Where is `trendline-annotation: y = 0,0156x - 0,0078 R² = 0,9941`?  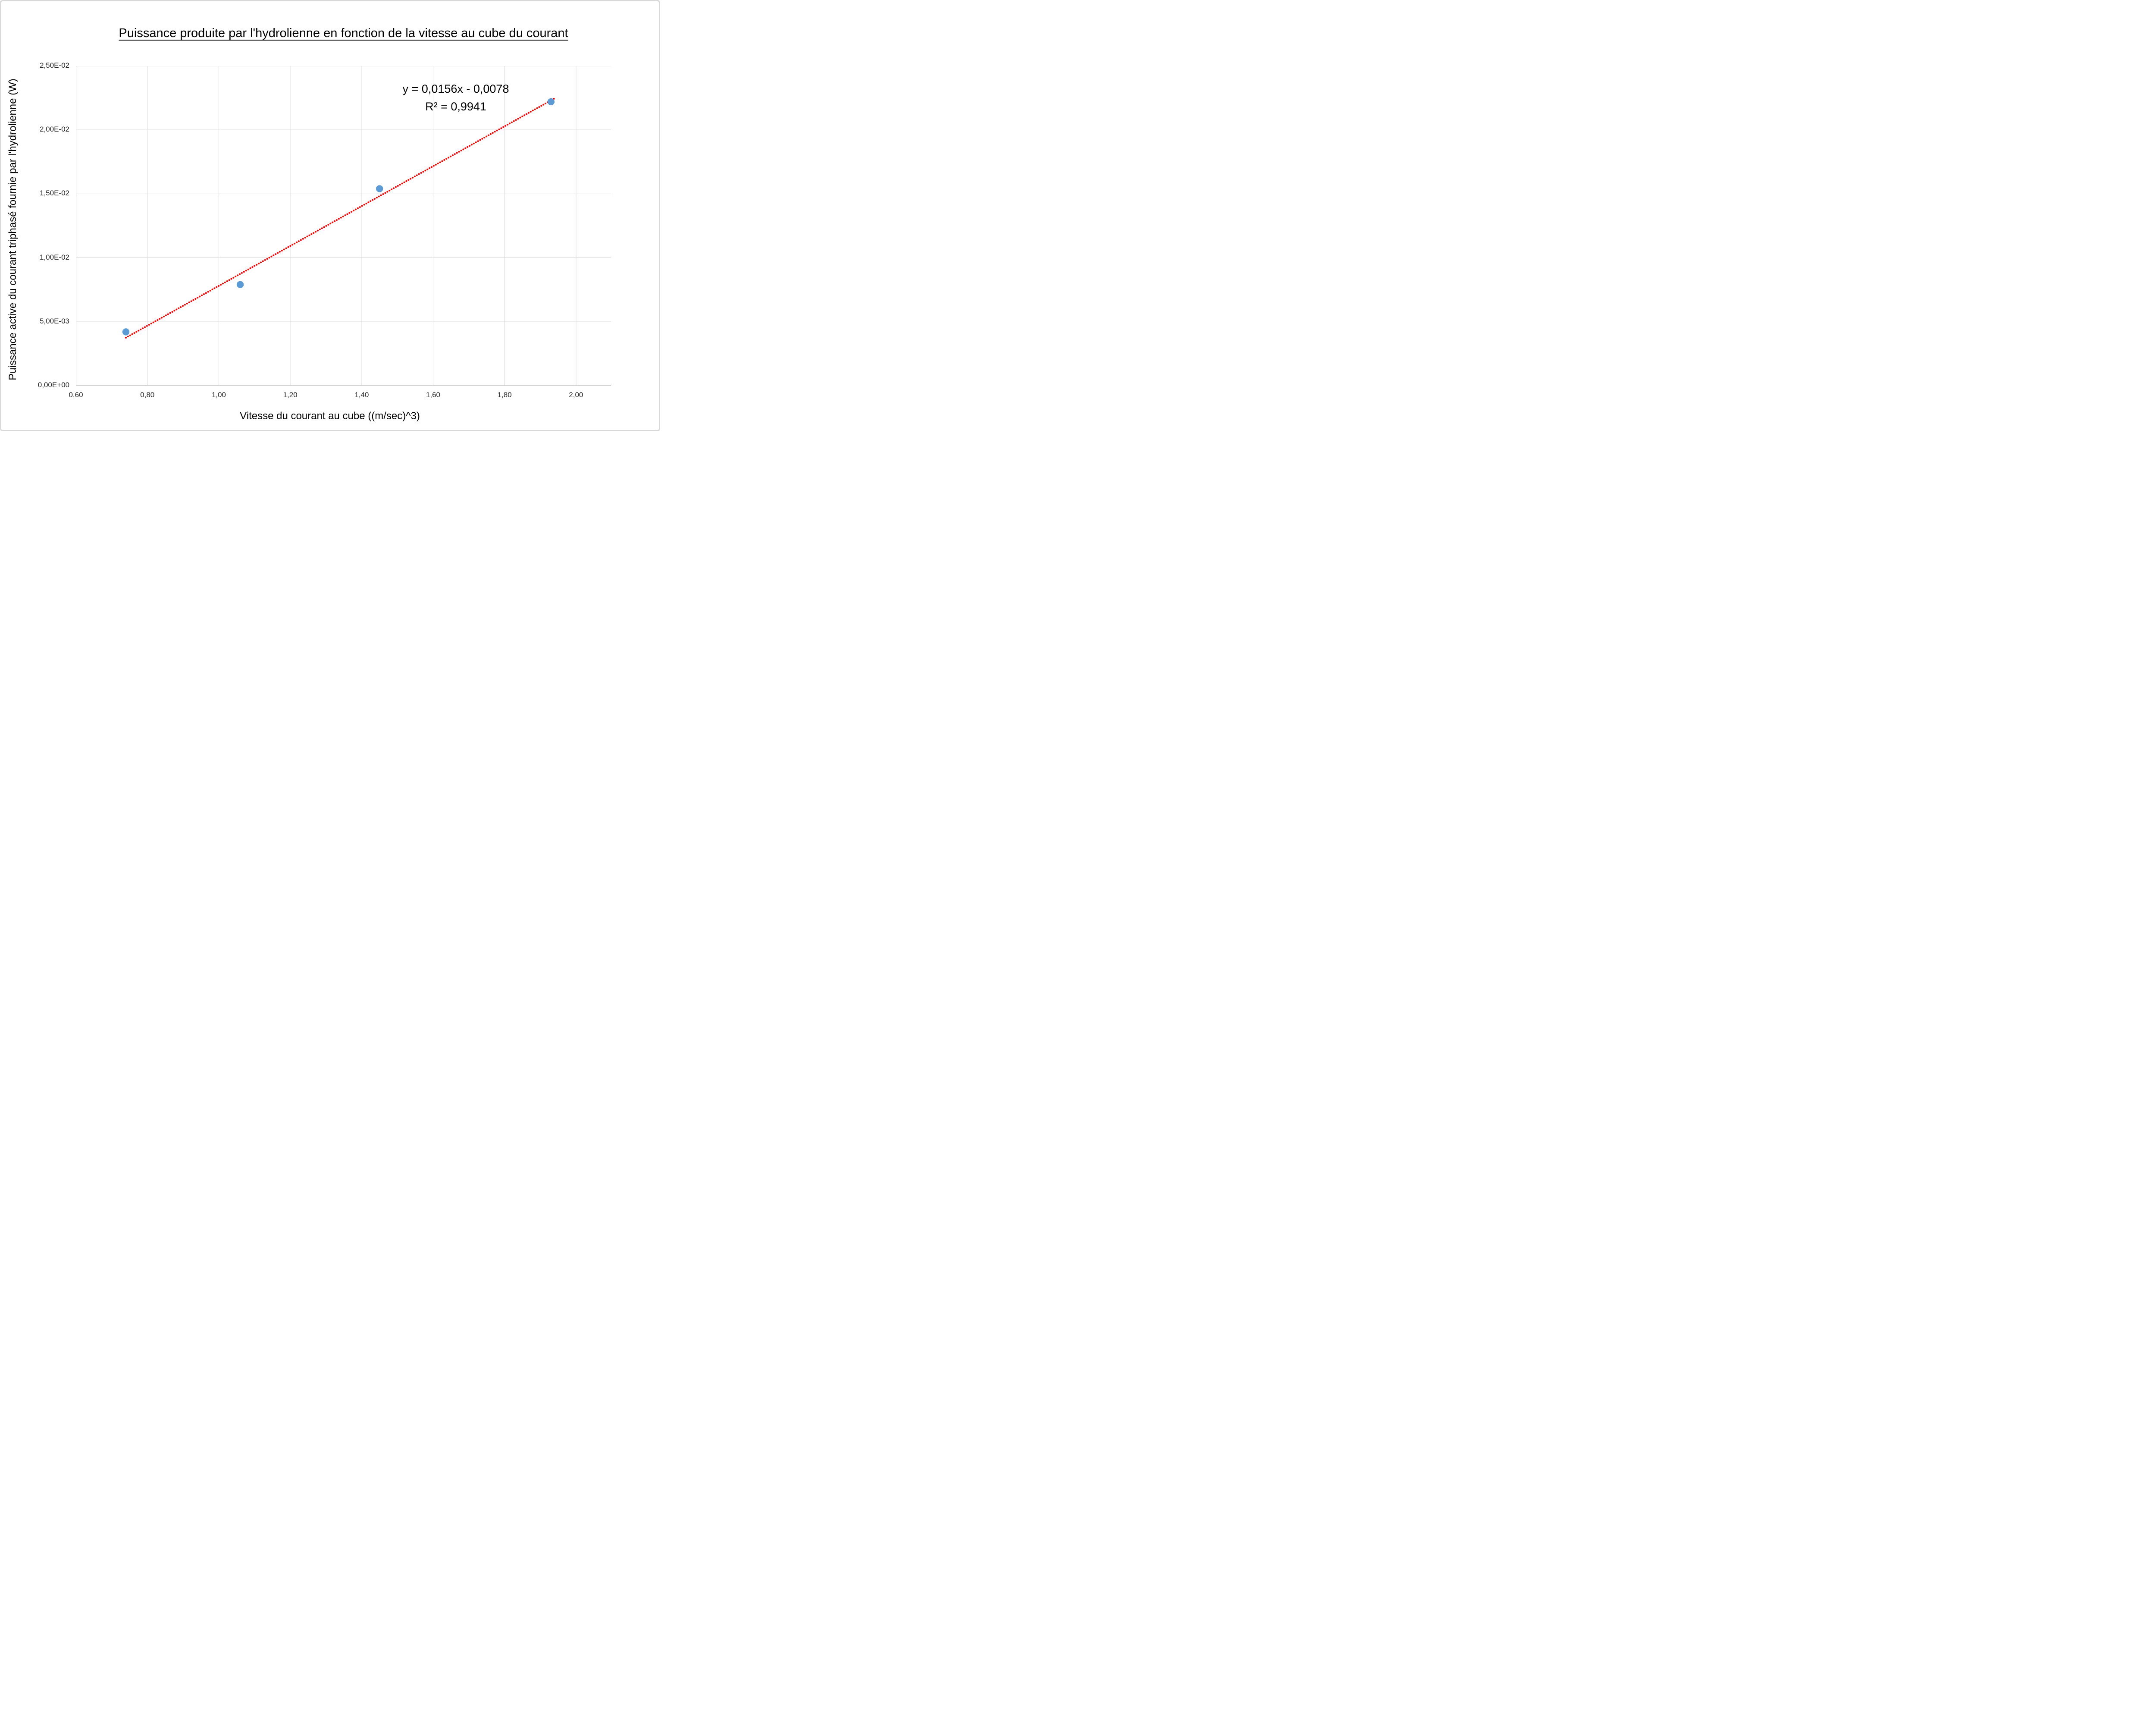
trendline-annotation: y = 0,0156x - 0,0078 R² = 0,9941 is located at coordinates (455, 98).